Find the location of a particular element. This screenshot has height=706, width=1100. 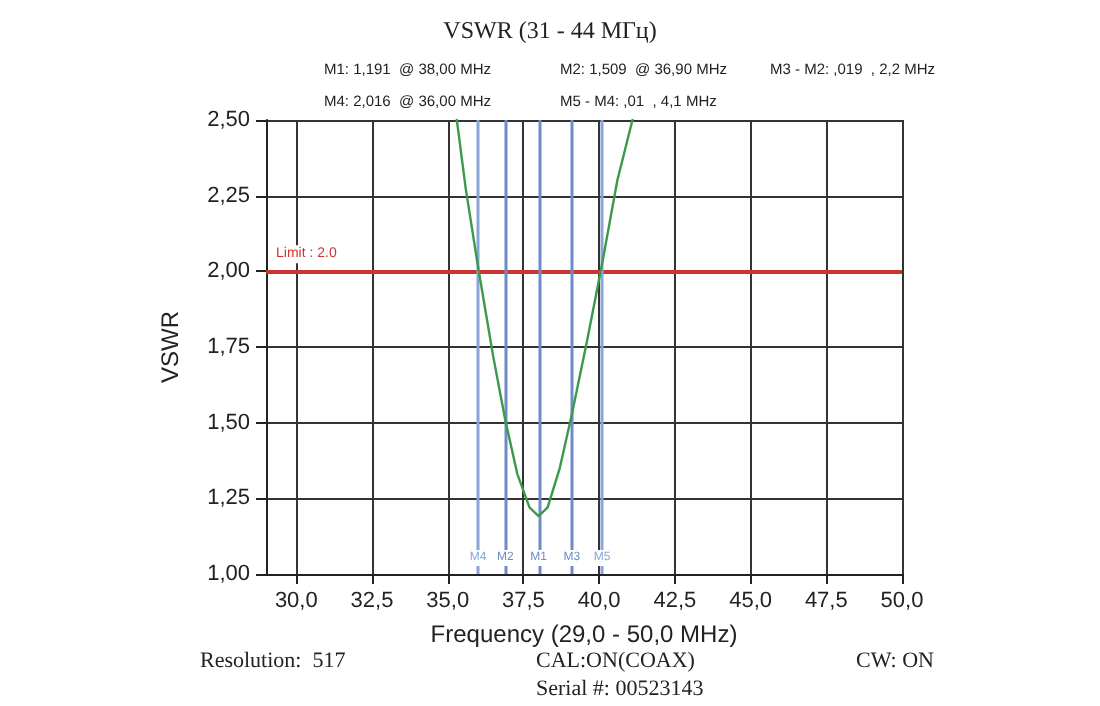

y-tick-label: 1,00 is located at coordinates (228, 574).